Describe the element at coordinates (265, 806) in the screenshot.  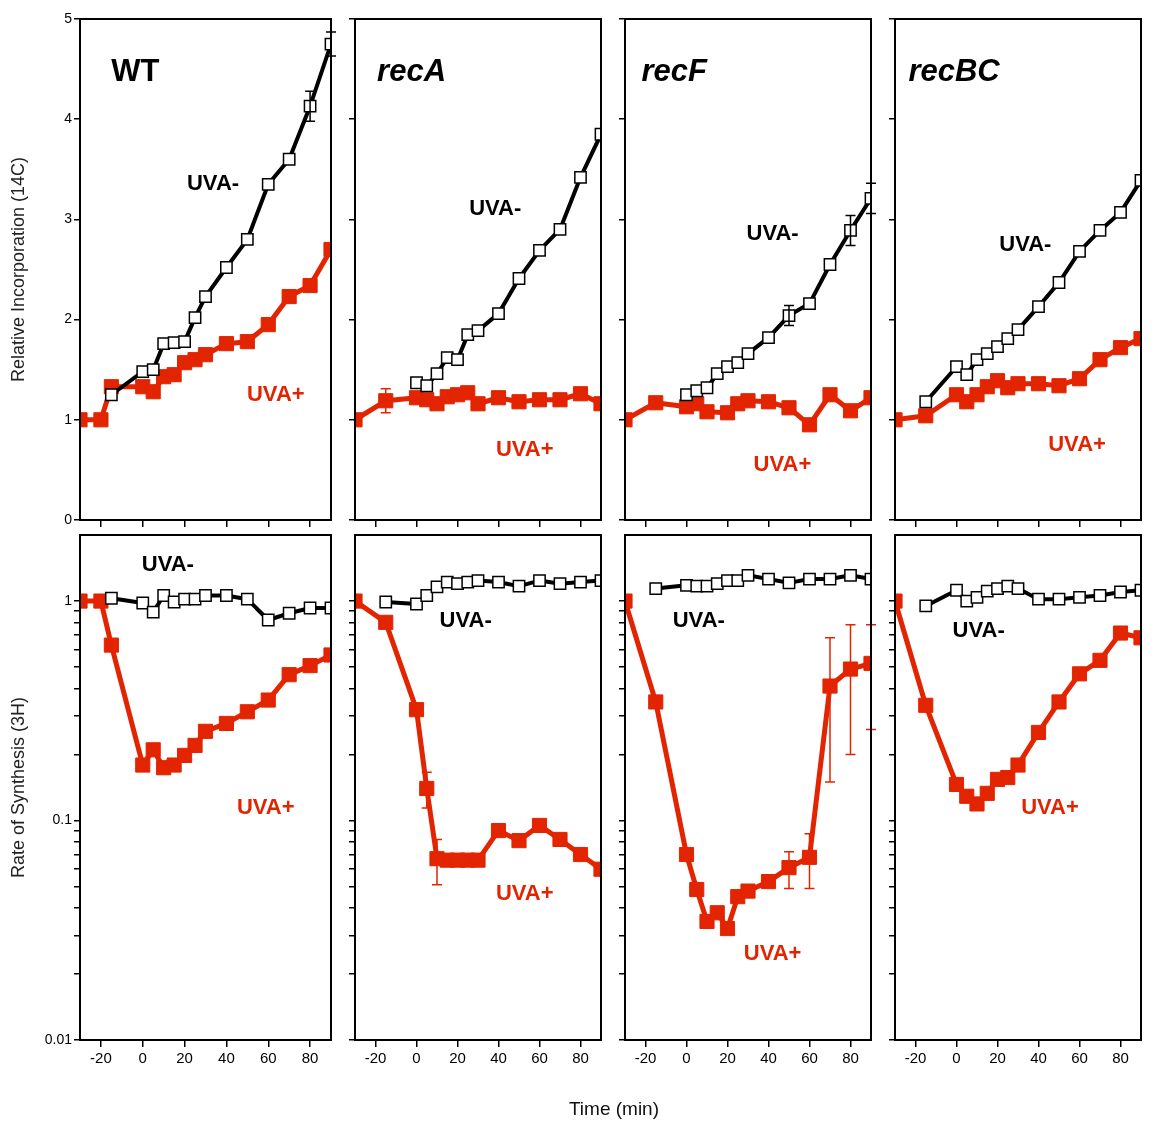
I see `text: UVA+` at that location.